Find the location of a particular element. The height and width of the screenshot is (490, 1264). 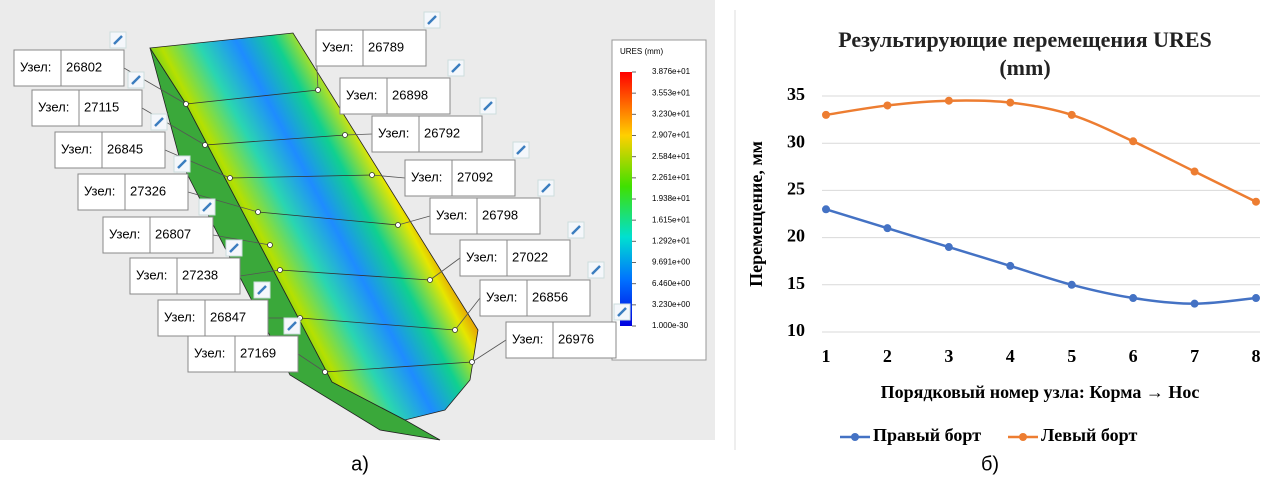

node-id: 27115 is located at coordinates (101, 106).